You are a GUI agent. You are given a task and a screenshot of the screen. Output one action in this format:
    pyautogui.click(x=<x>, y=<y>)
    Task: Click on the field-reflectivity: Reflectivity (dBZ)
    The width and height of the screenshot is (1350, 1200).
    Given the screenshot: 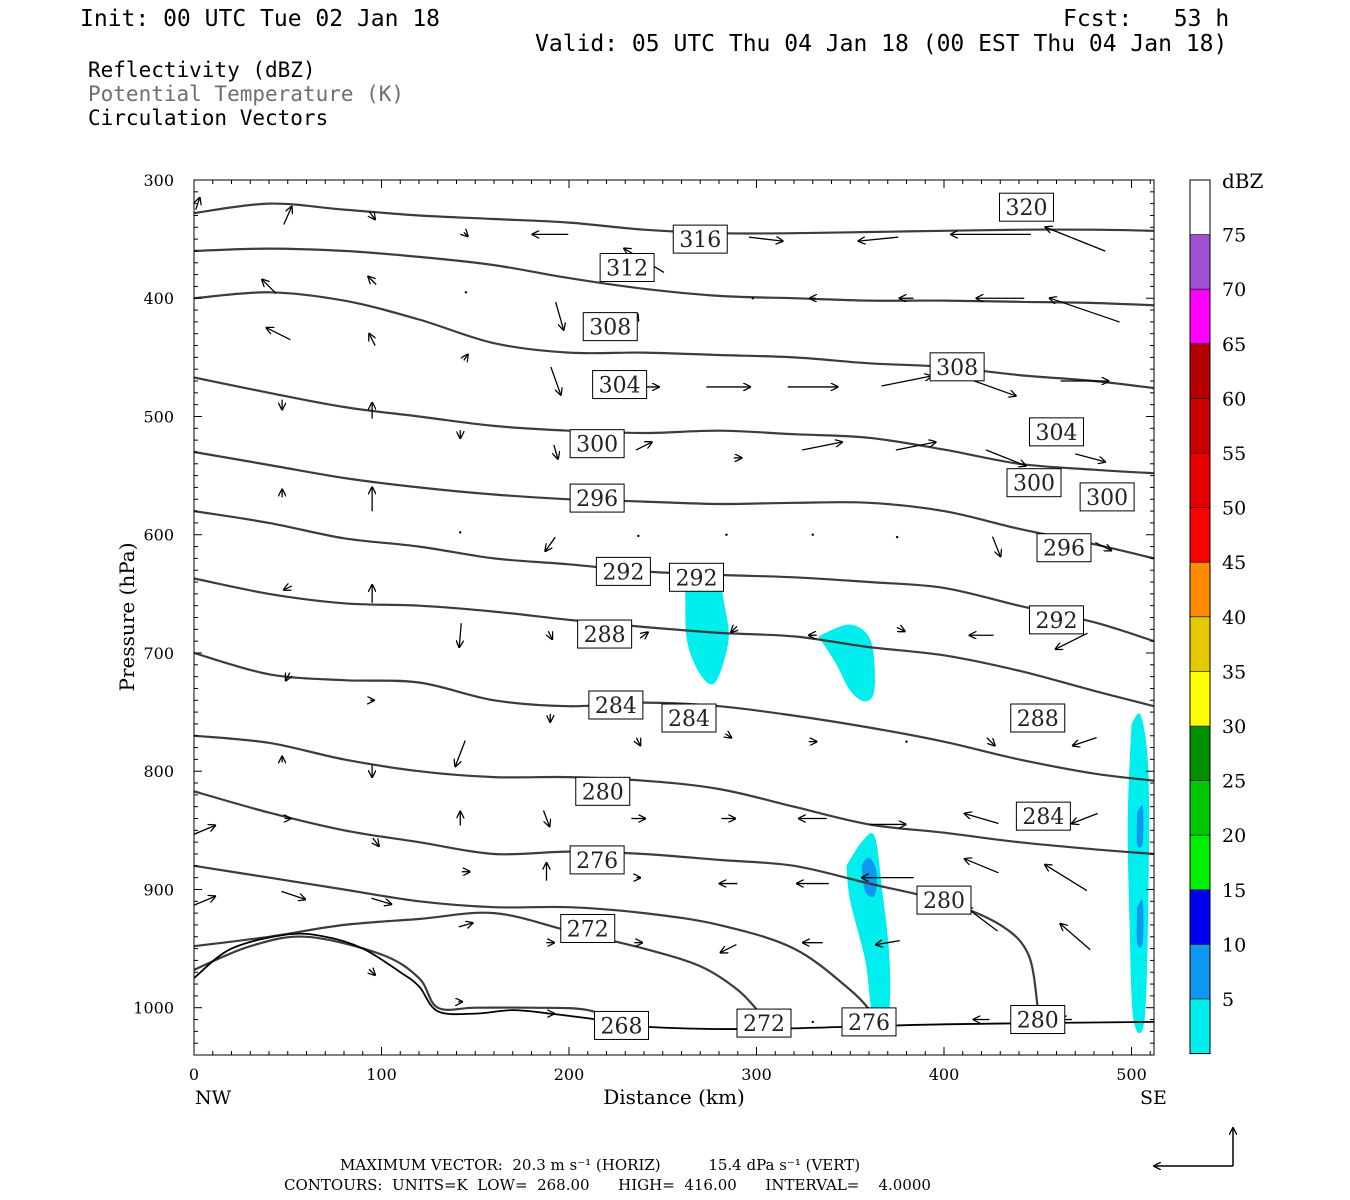 What is the action you would take?
    pyautogui.click(x=202, y=70)
    